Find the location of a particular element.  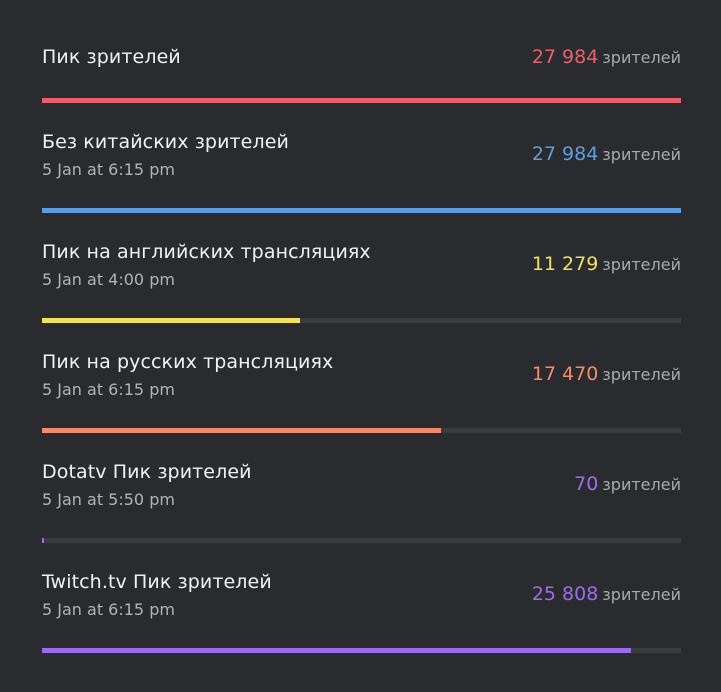

stat-date: 5 Jan at 4:00 pm is located at coordinates (108, 279).